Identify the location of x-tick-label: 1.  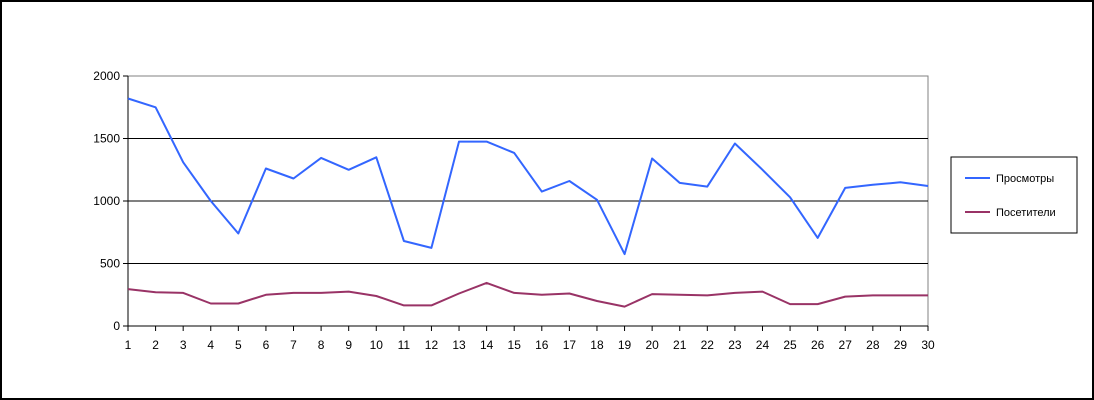
(128, 345).